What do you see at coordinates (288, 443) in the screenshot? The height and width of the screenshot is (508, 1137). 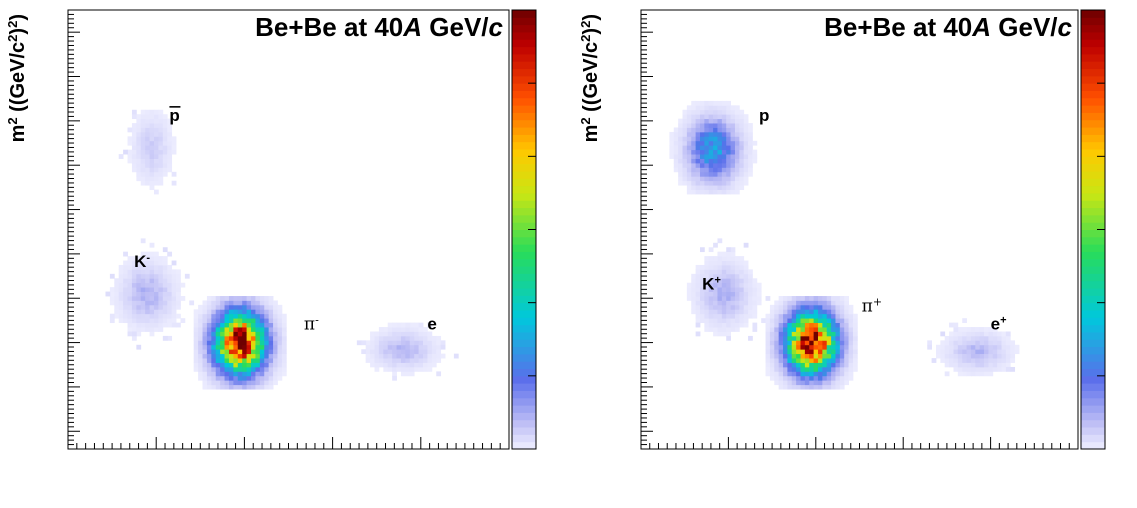 I see `x-axis` at bounding box center [288, 443].